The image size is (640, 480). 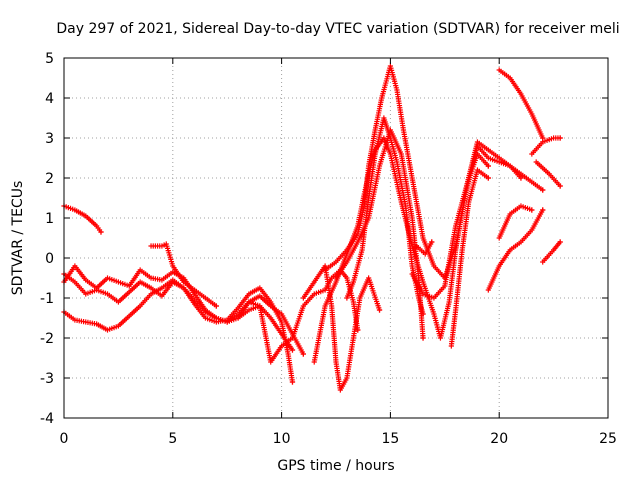 I want to click on y-tick-label: -1, so click(x=47, y=299).